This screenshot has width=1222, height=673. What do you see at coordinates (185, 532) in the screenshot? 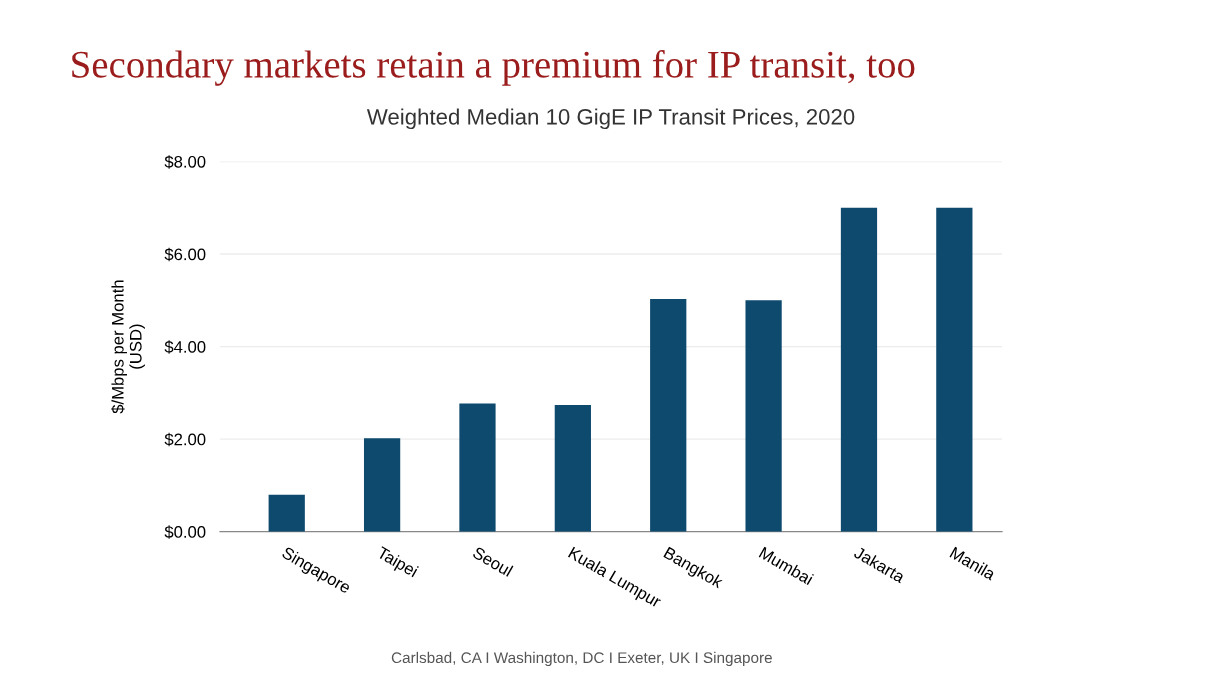
I see `y-tick-label: $0.00` at bounding box center [185, 532].